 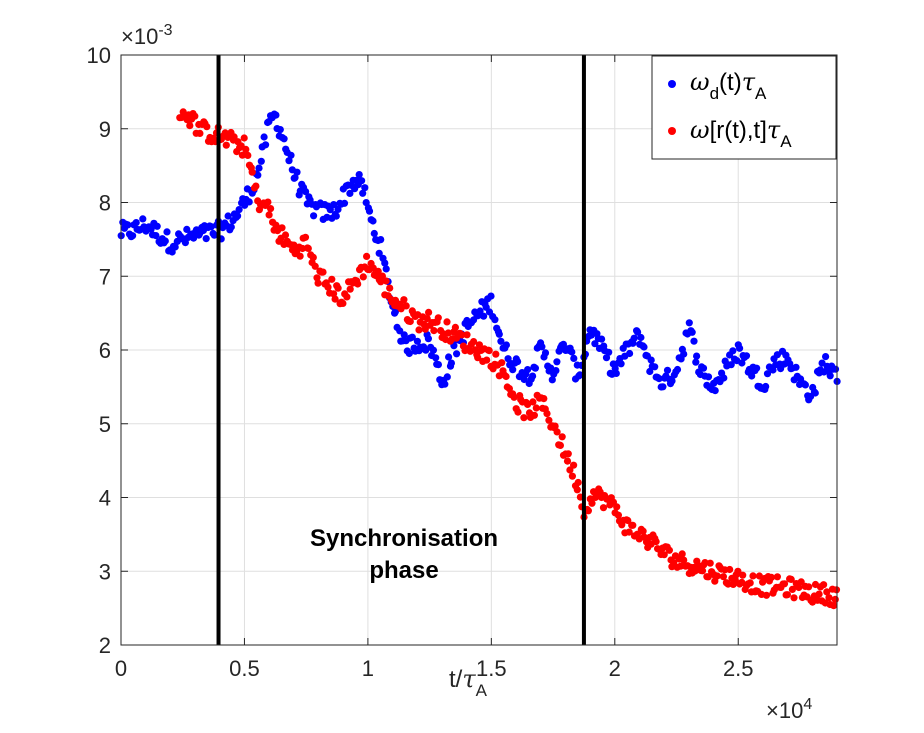 What do you see at coordinates (615, 668) in the screenshot?
I see `x-tick-label: 2` at bounding box center [615, 668].